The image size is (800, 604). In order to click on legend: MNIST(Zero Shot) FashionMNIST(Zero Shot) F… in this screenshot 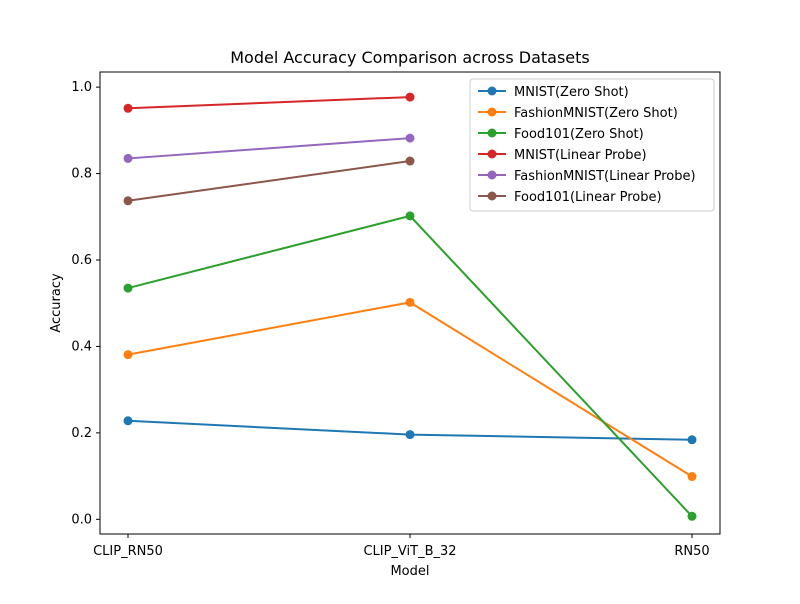, I will do `click(592, 145)`.